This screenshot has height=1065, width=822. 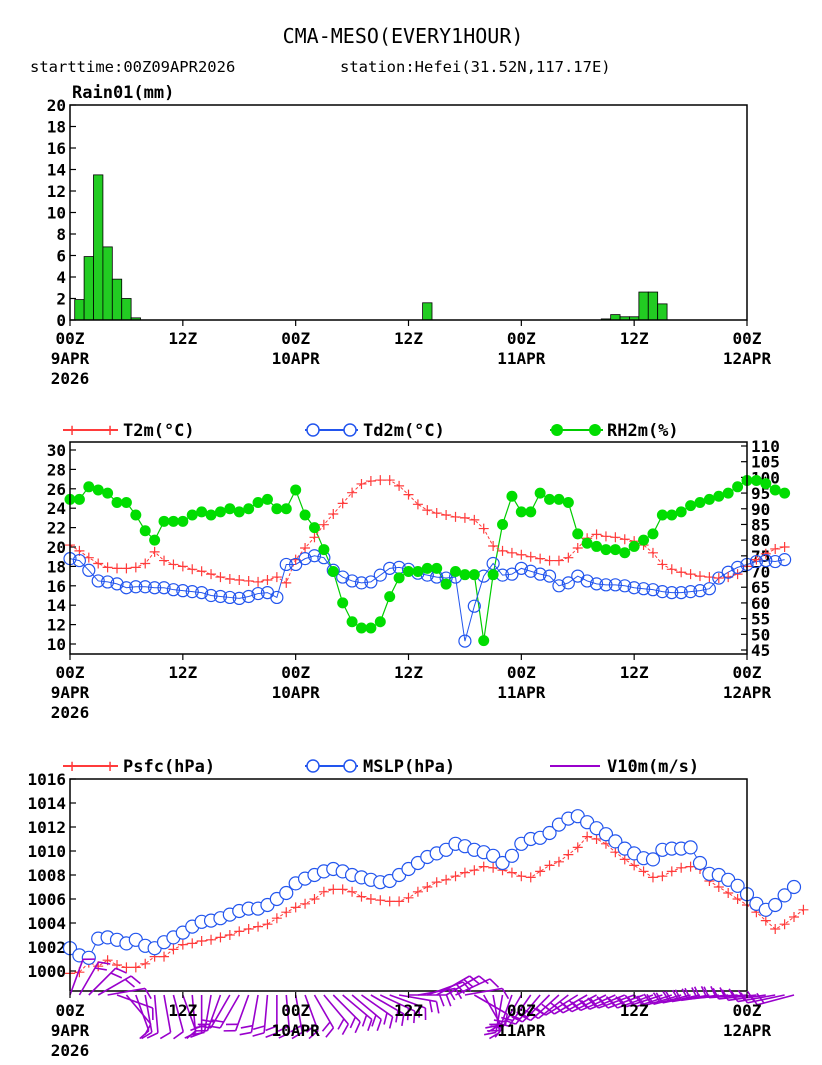 What do you see at coordinates (56, 148) in the screenshot?
I see `y-tick-label: 16` at bounding box center [56, 148].